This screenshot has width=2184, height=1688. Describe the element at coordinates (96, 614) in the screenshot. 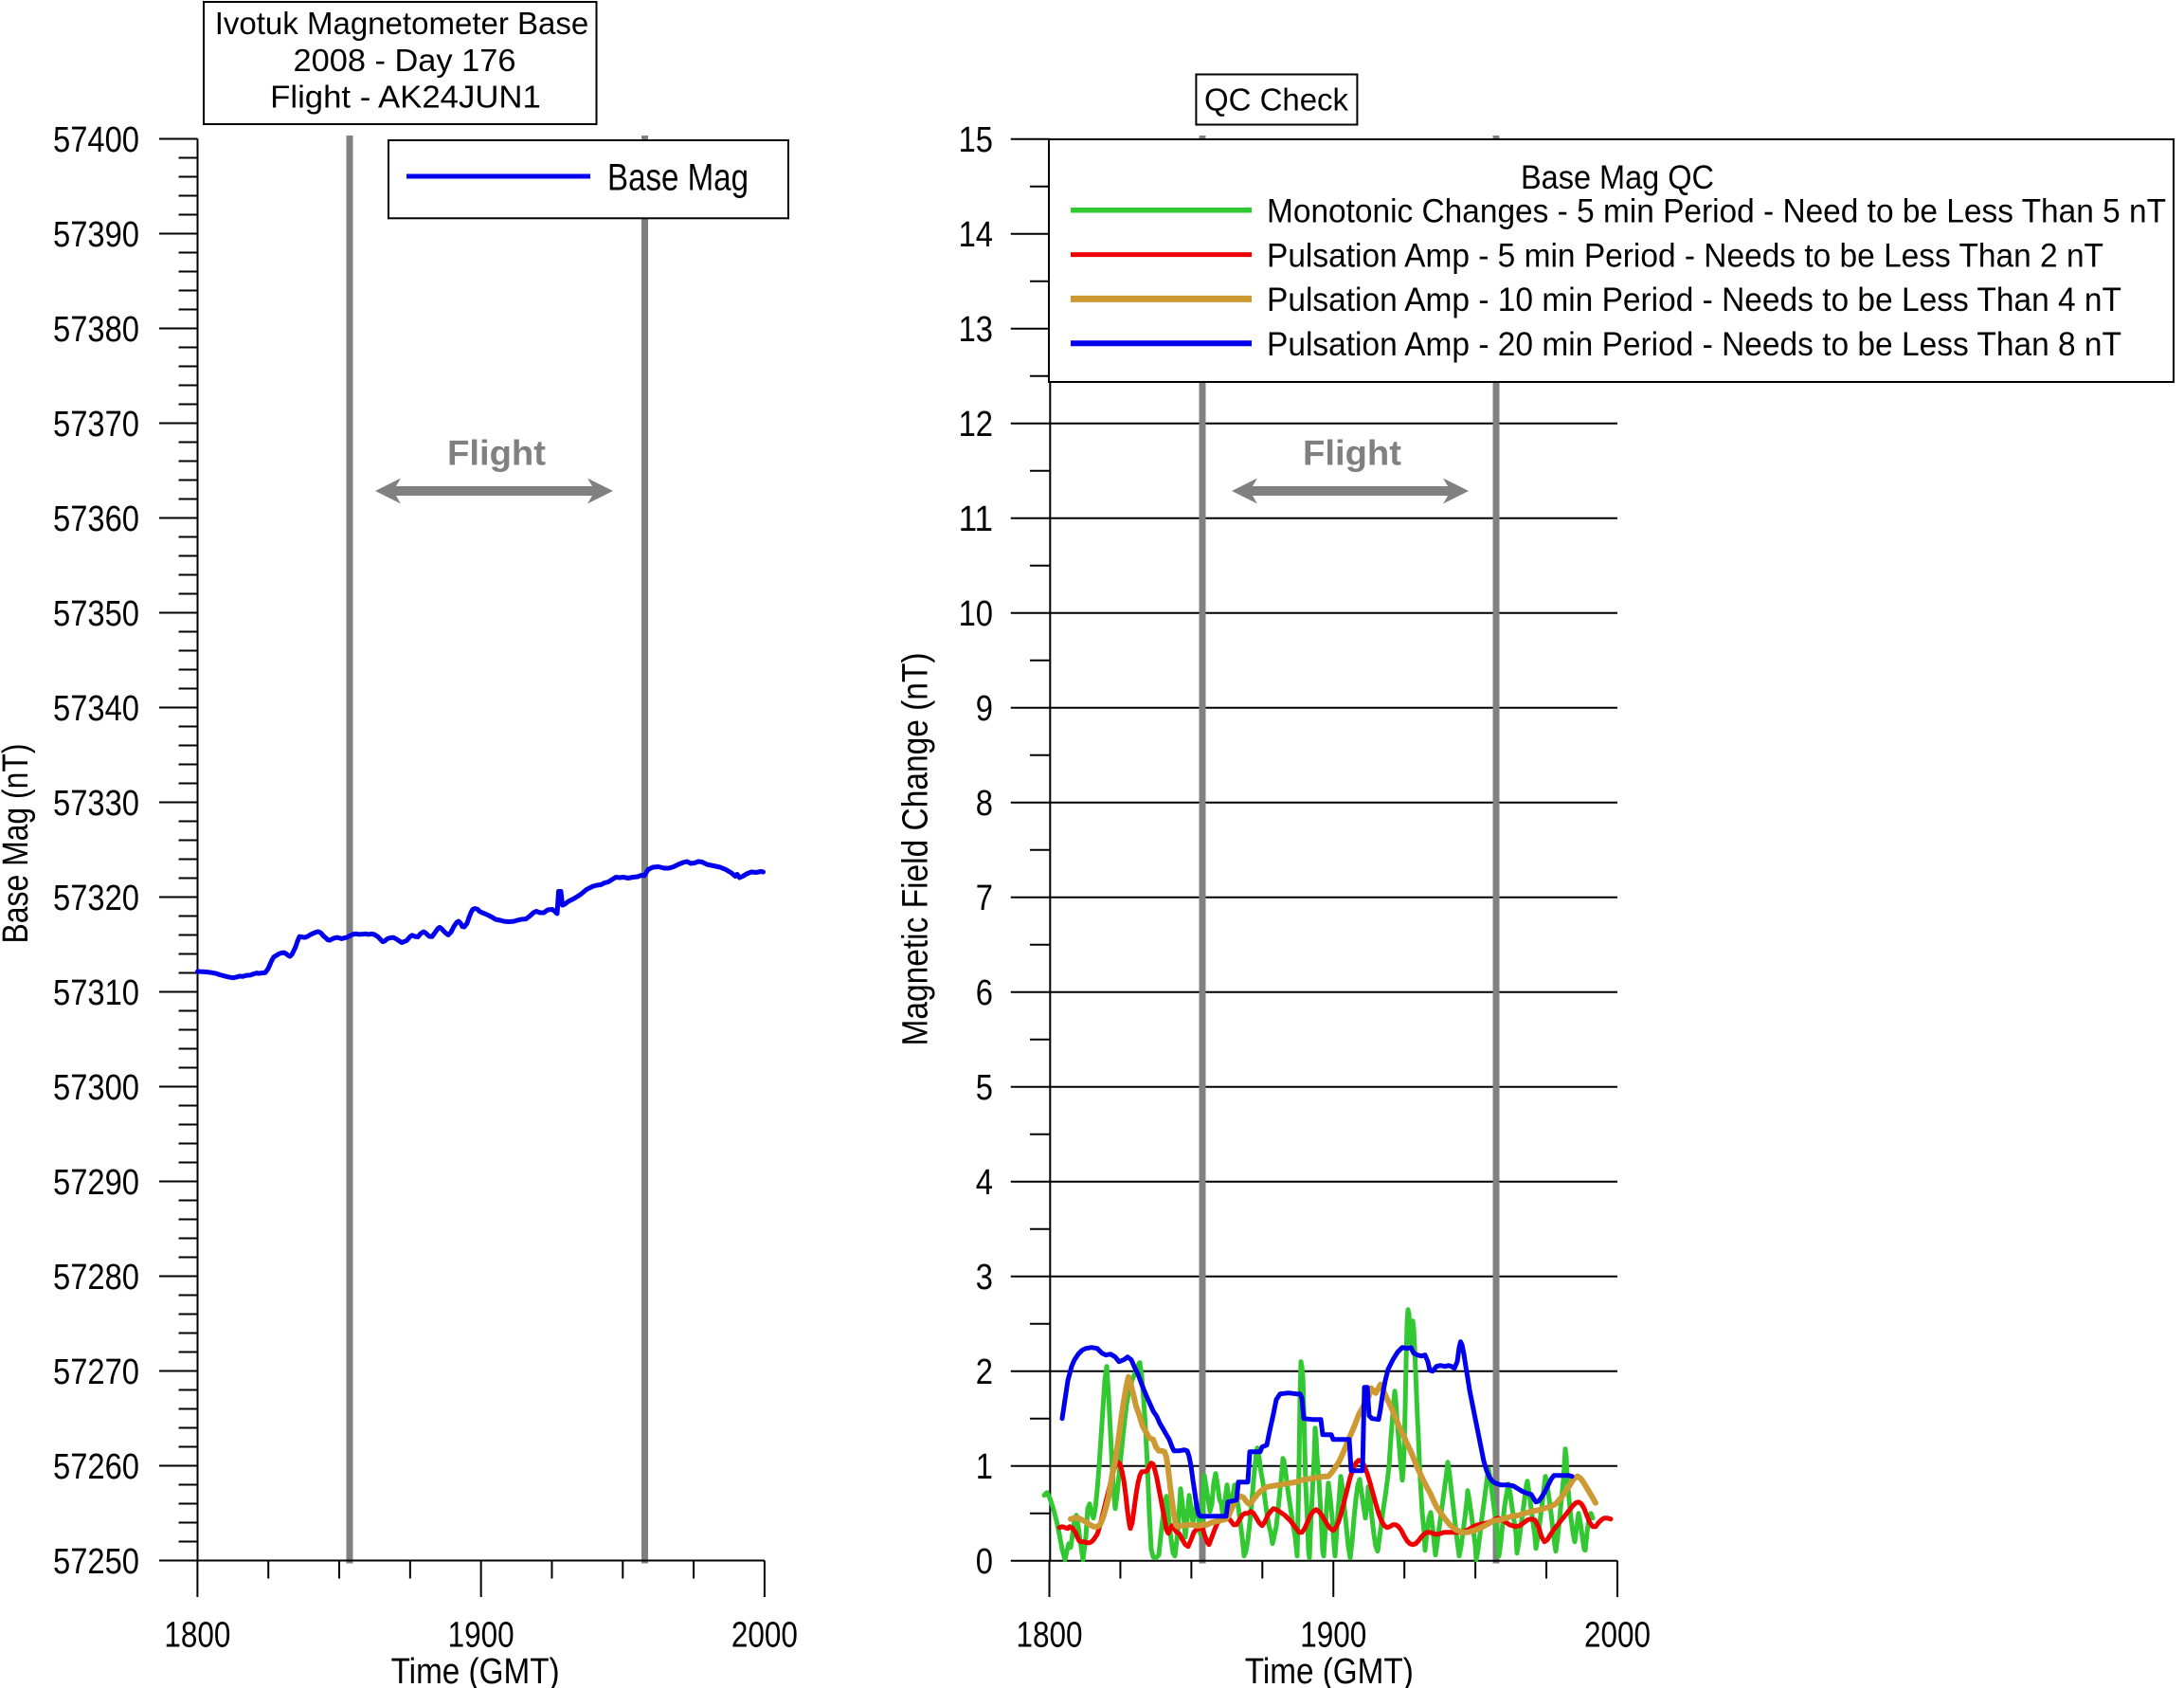

I see `svg-text: 57350` at that location.